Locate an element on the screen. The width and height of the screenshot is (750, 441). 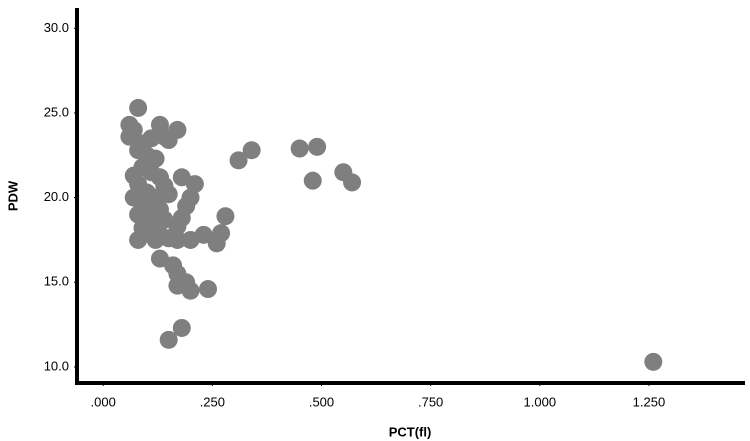
y-tick-label: 15.0 is located at coordinates (56, 281).